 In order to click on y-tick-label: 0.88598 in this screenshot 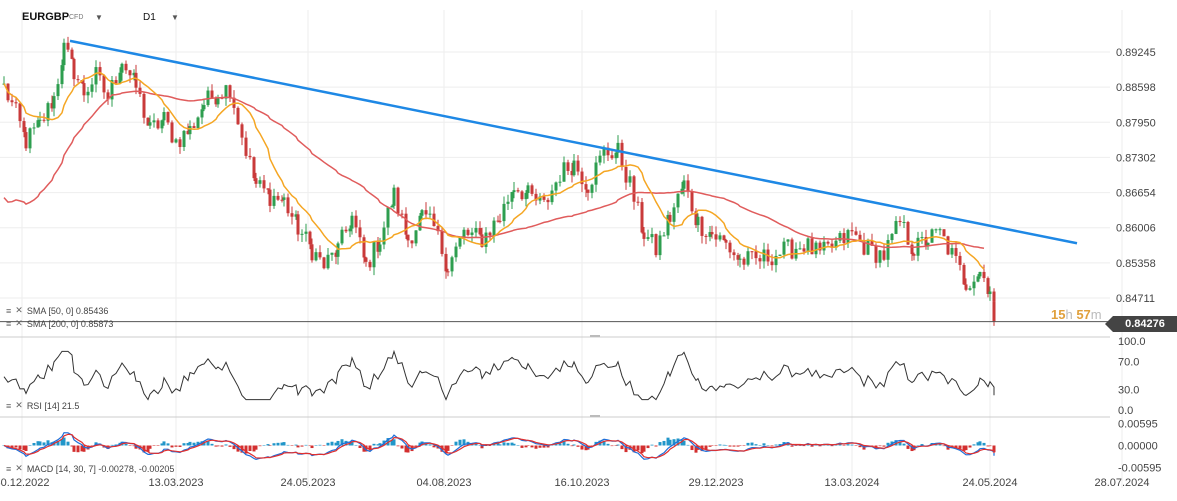, I will do `click(1136, 88)`.